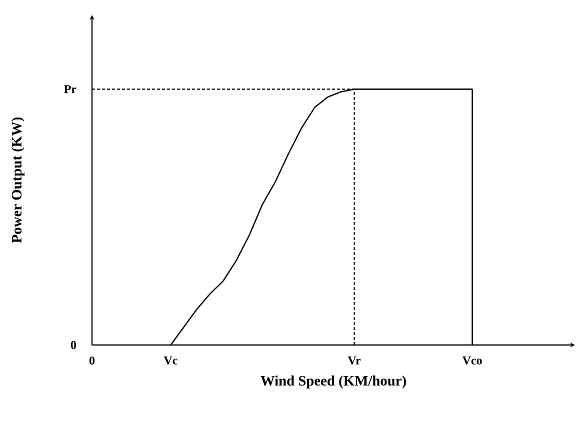  I want to click on x-axis-title: Wind Speed (KM/hour), so click(333, 382).